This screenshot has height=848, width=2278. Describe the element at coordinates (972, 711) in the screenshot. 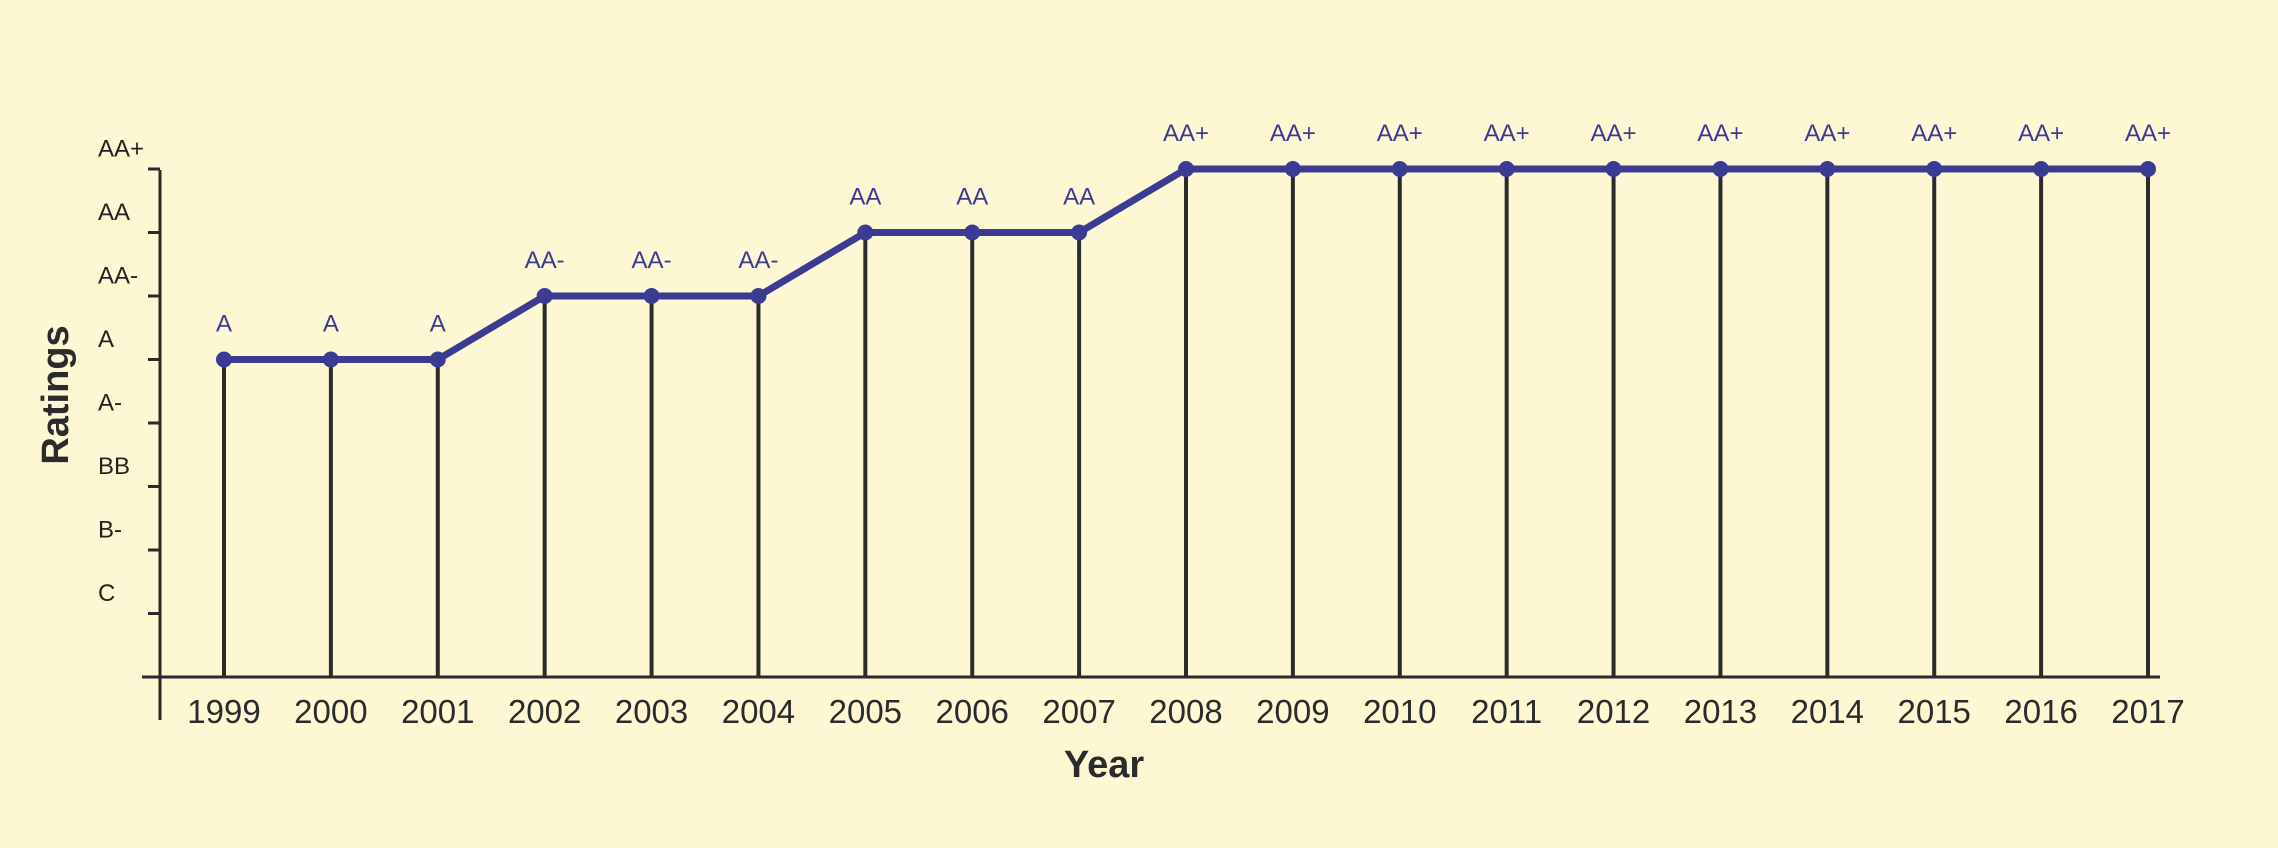

I see `x-tick-label: 2006` at that location.